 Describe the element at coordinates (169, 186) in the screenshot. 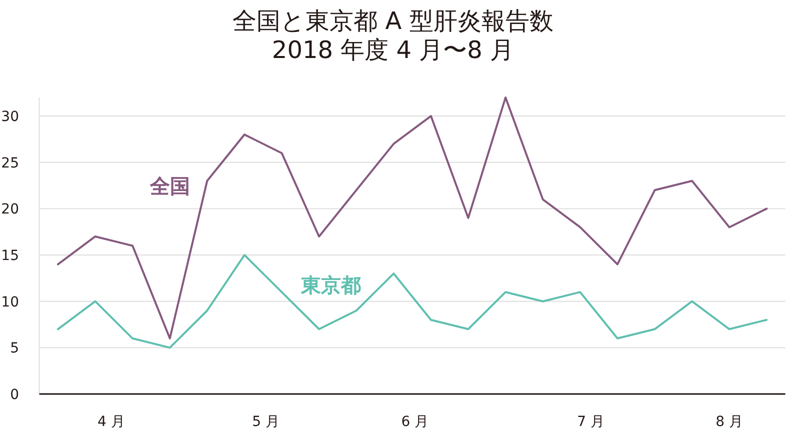

I see `series-label: 全国` at that location.